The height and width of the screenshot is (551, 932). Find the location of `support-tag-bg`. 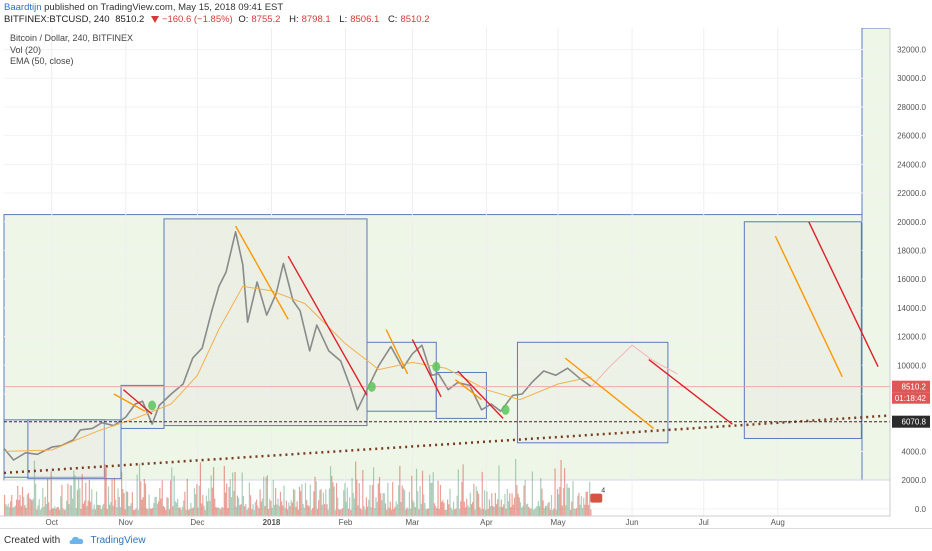

support-tag-bg is located at coordinates (911, 421).